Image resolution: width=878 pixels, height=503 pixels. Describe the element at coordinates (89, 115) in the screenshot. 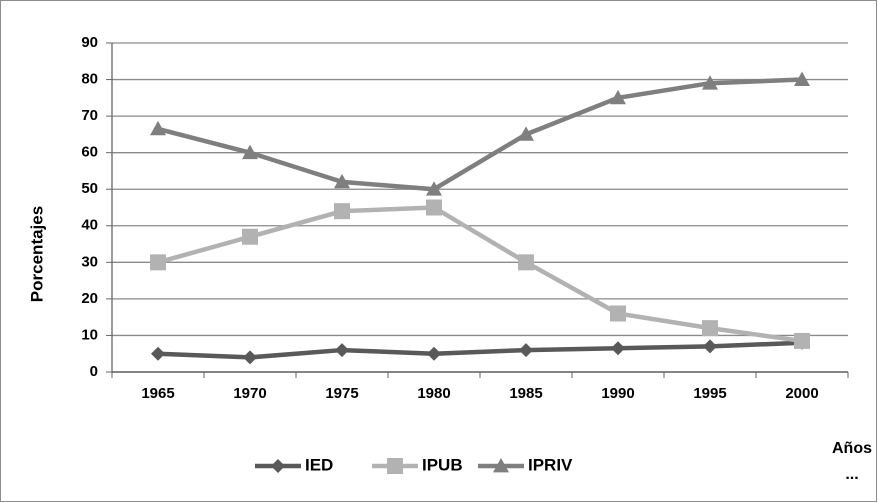

I see `y-tick-label: 70` at that location.